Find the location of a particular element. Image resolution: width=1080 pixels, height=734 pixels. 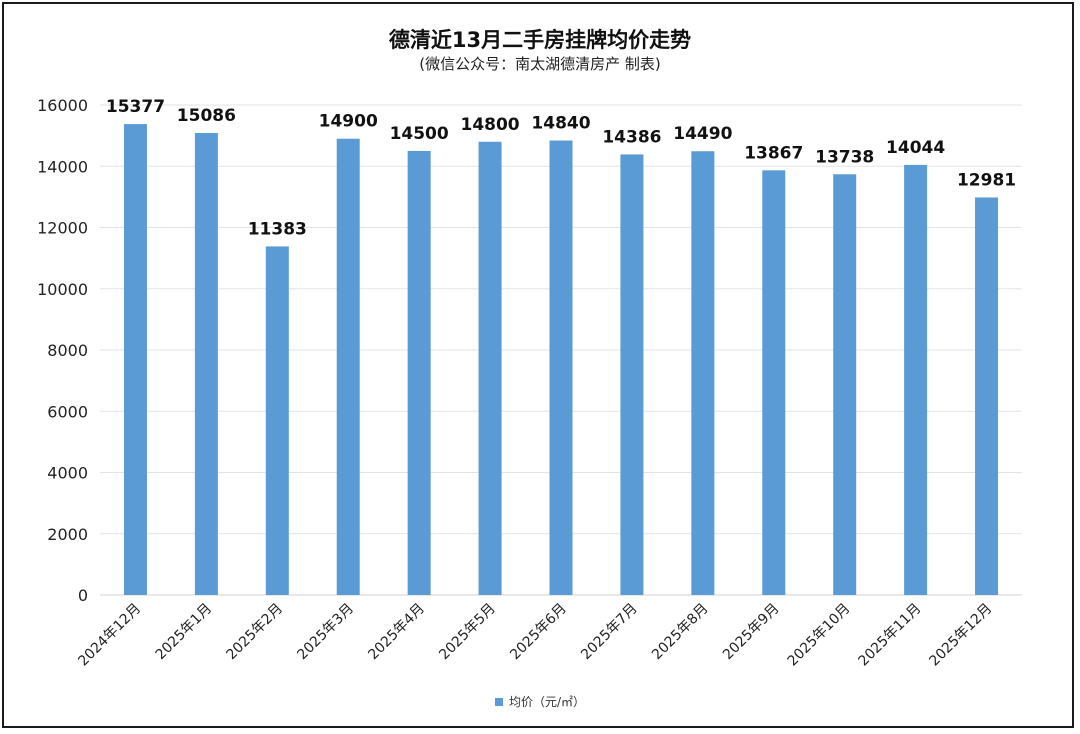

data-label: 14044 is located at coordinates (915, 148).